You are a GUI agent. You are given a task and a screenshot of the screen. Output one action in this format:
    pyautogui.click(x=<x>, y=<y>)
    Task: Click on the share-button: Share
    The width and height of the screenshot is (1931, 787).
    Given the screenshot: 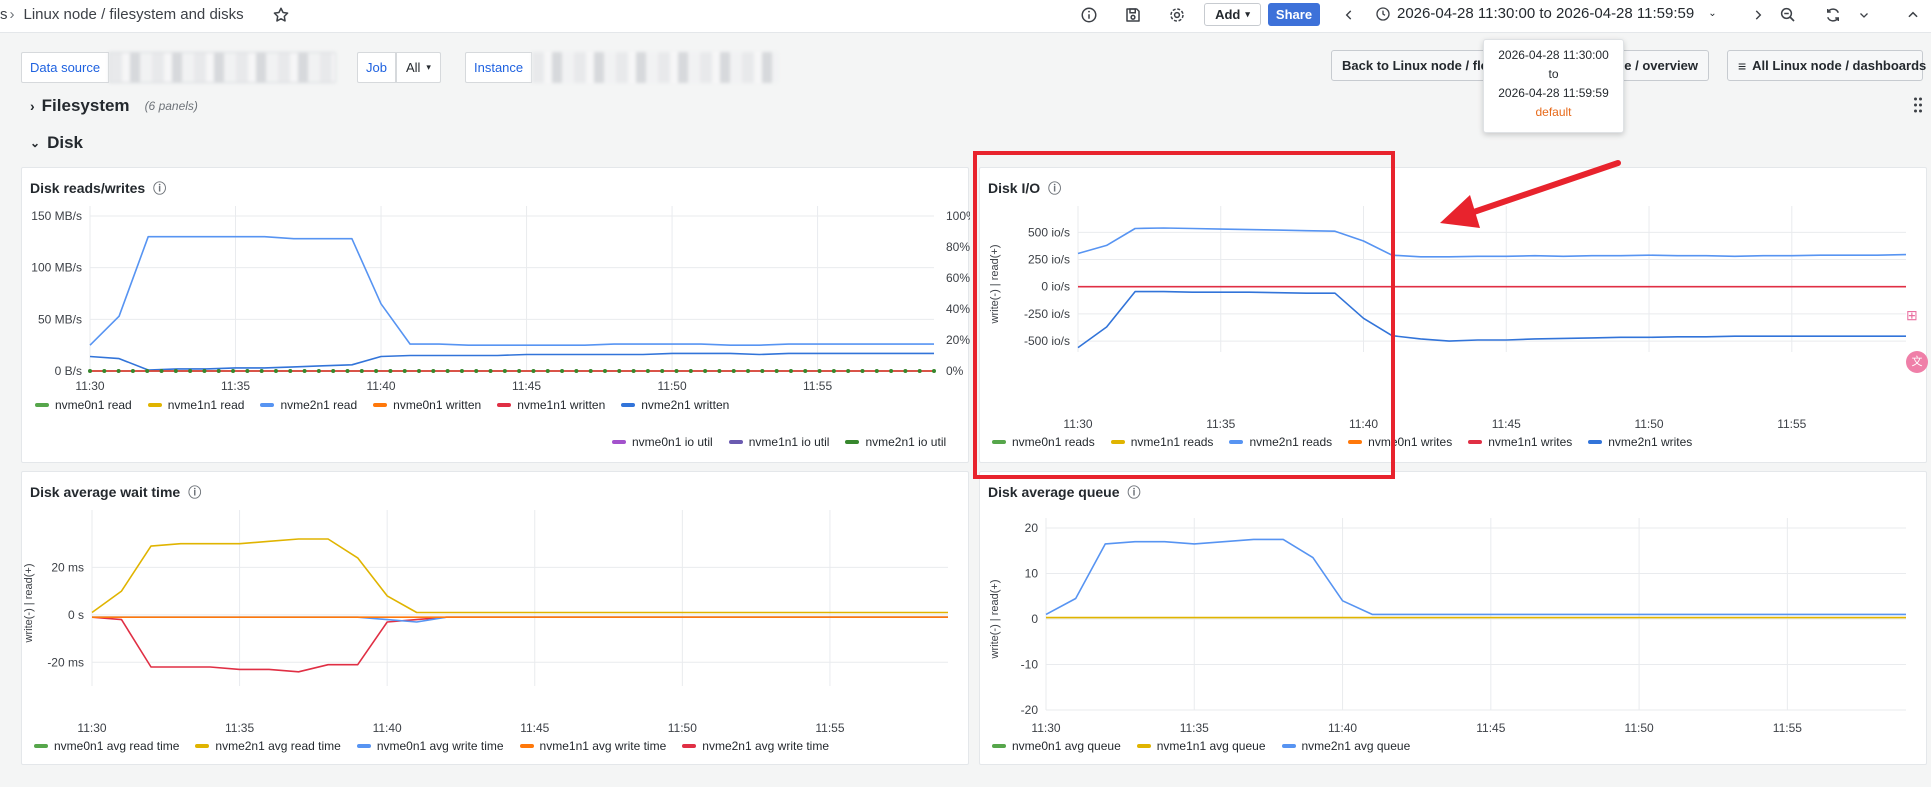 What is the action you would take?
    pyautogui.click(x=1294, y=14)
    